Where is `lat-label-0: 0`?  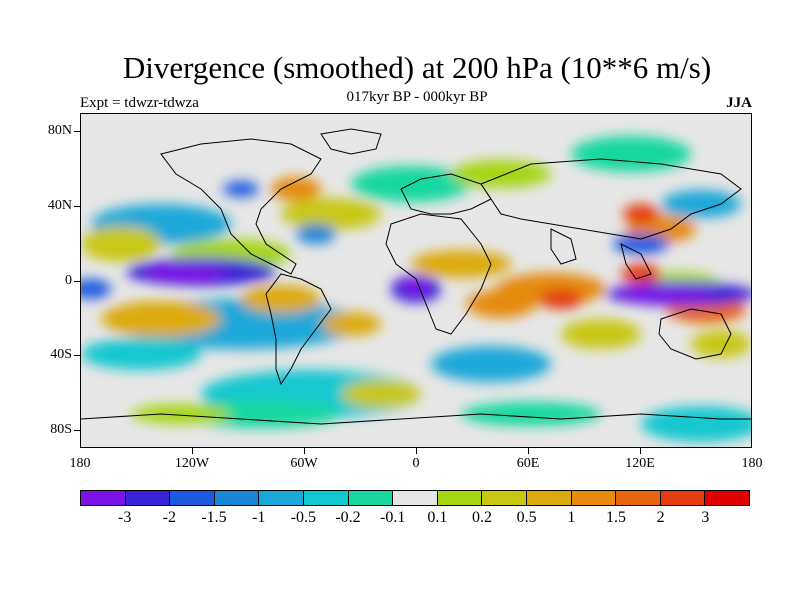 lat-label-0: 0 is located at coordinates (68, 280).